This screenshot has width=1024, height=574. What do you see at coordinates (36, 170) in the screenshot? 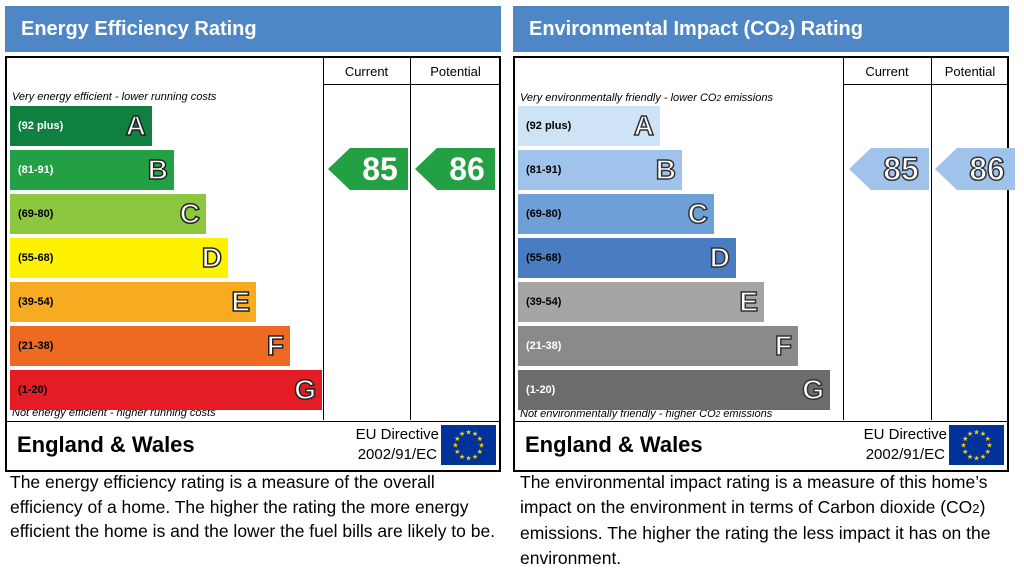
I see `band-range-label: (81-91)` at bounding box center [36, 170].